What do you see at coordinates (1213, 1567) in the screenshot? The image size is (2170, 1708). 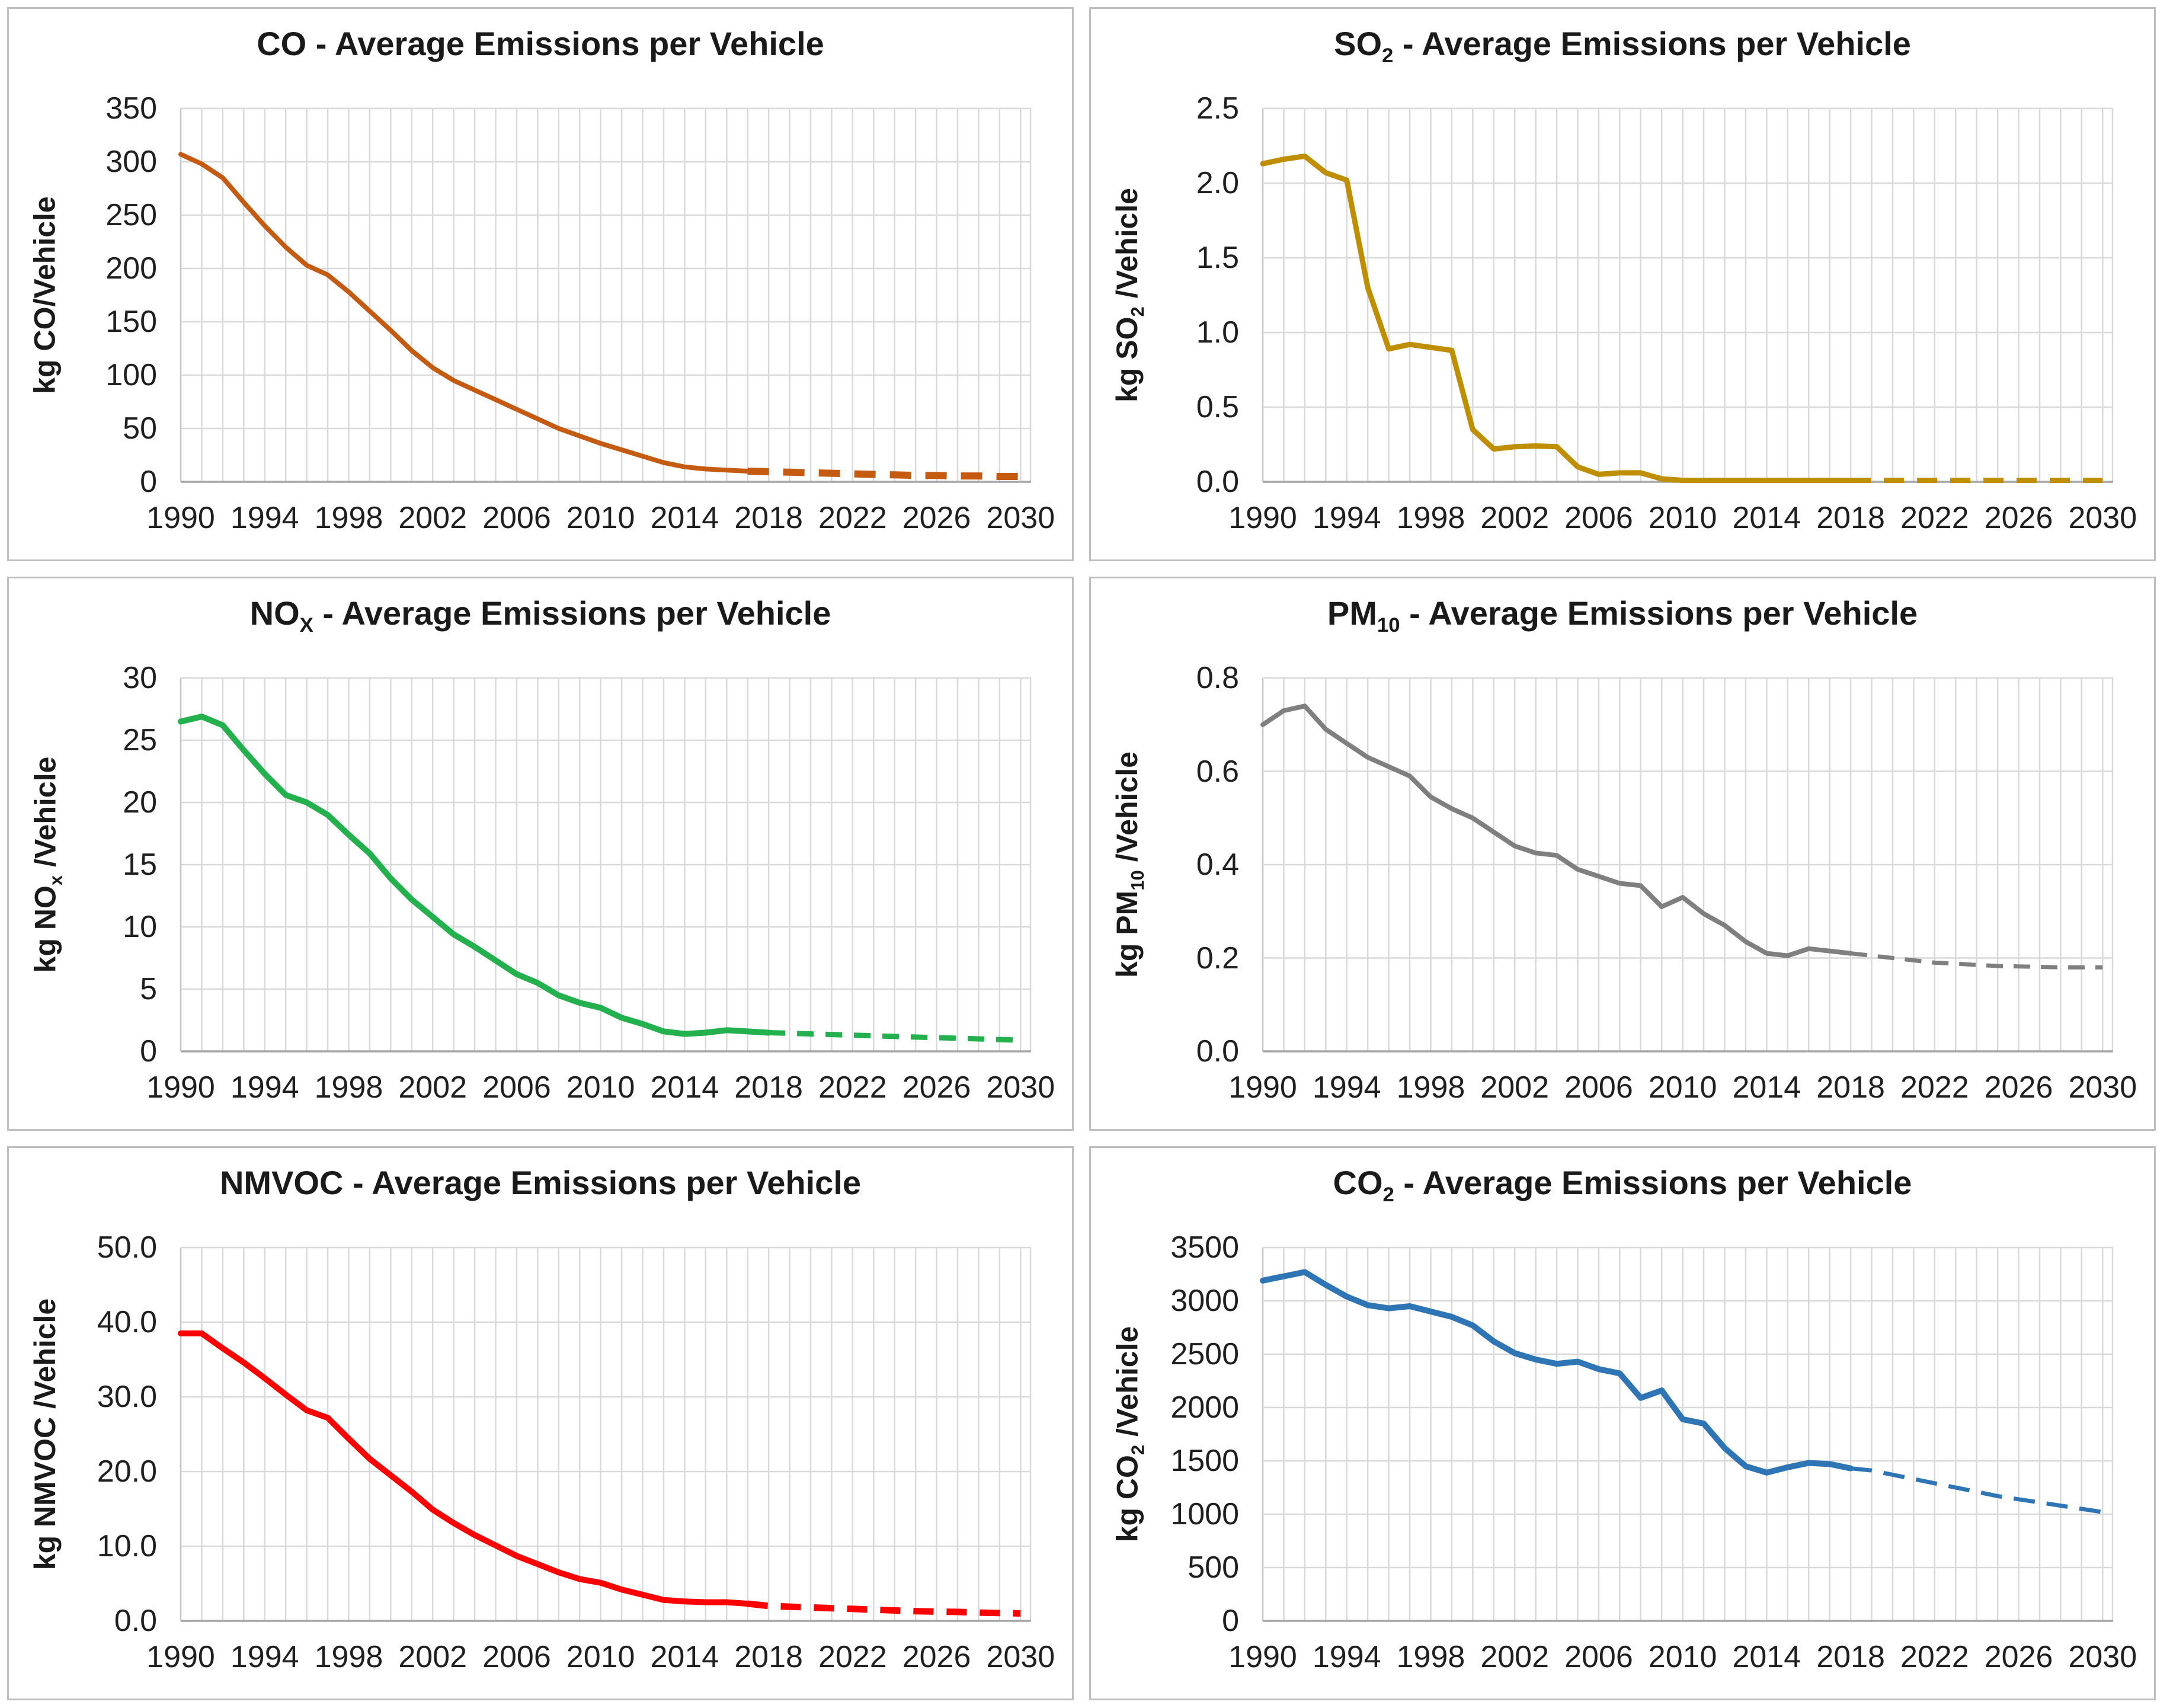 I see `y-tick-label: 500` at bounding box center [1213, 1567].